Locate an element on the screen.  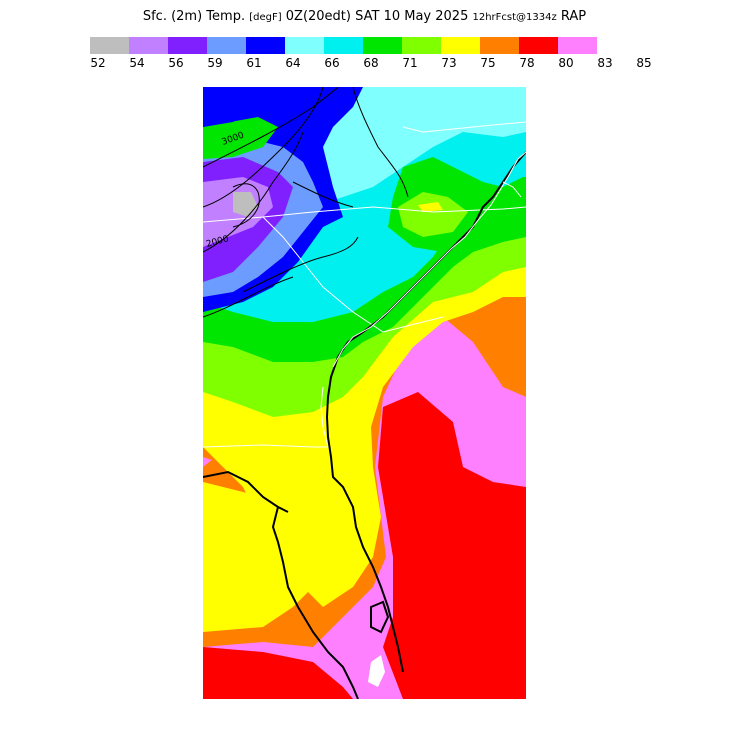
legend-label: 66 is located at coordinates (332, 63).